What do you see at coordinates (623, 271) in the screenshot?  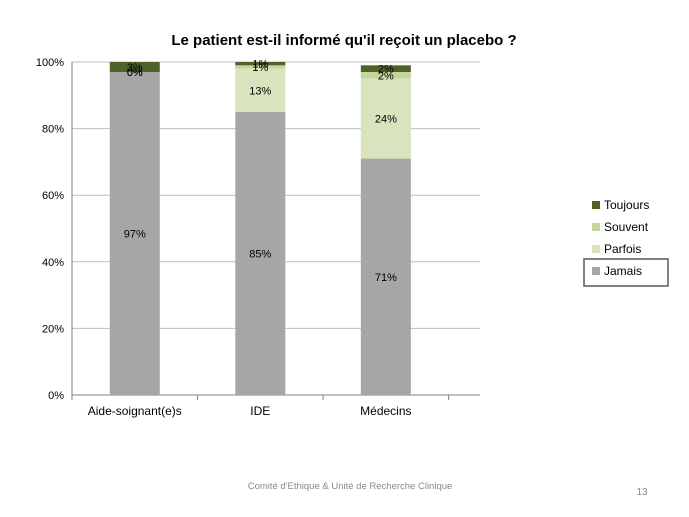 I see `legend-entry: Jamais` at bounding box center [623, 271].